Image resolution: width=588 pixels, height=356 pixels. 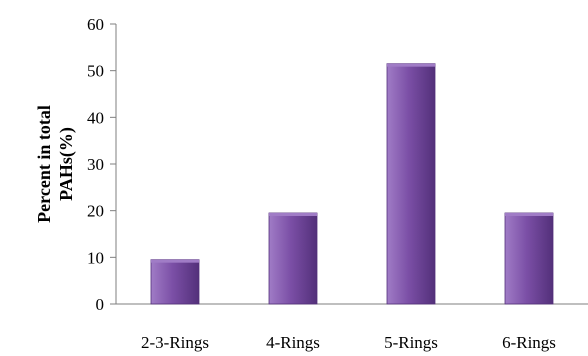 What do you see at coordinates (175, 282) in the screenshot?
I see `bar-2-3-rings` at bounding box center [175, 282].